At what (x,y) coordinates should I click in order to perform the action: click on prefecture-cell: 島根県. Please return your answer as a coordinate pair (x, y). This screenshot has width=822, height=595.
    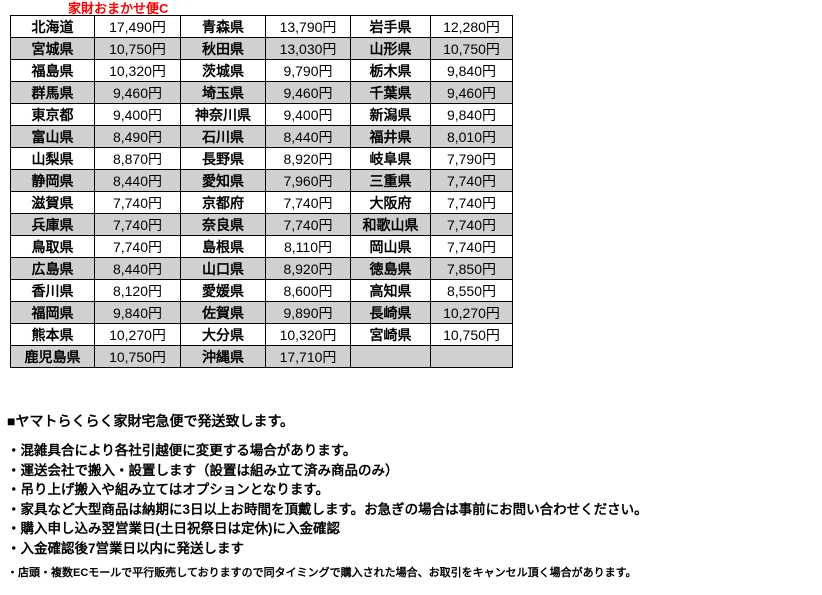
    Looking at the image, I should click on (223, 246).